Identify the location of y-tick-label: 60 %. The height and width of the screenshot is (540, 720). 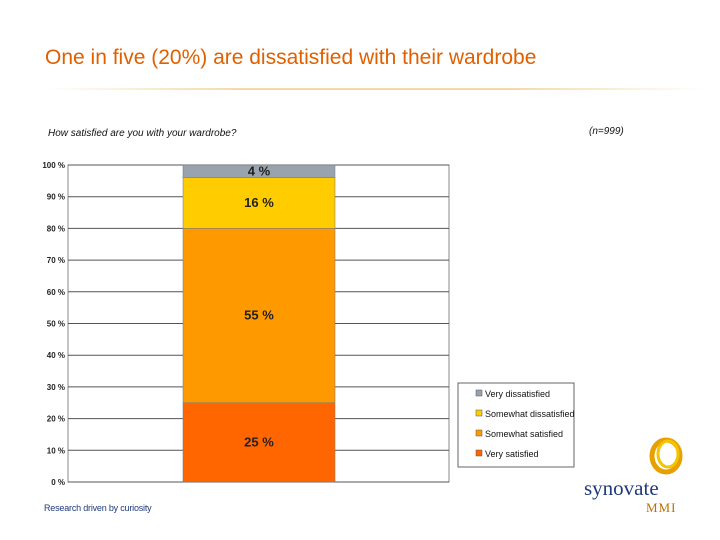
(56, 292).